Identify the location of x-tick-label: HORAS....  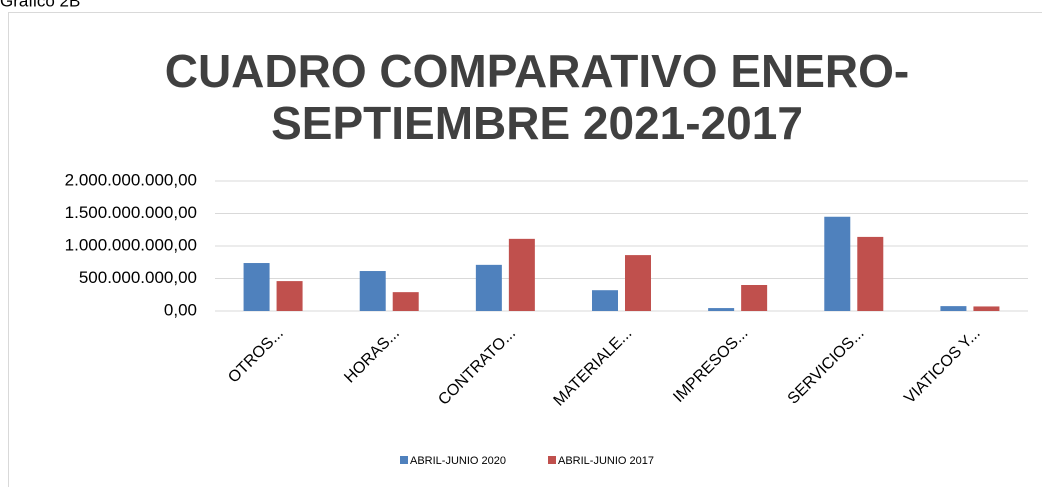
(372, 356).